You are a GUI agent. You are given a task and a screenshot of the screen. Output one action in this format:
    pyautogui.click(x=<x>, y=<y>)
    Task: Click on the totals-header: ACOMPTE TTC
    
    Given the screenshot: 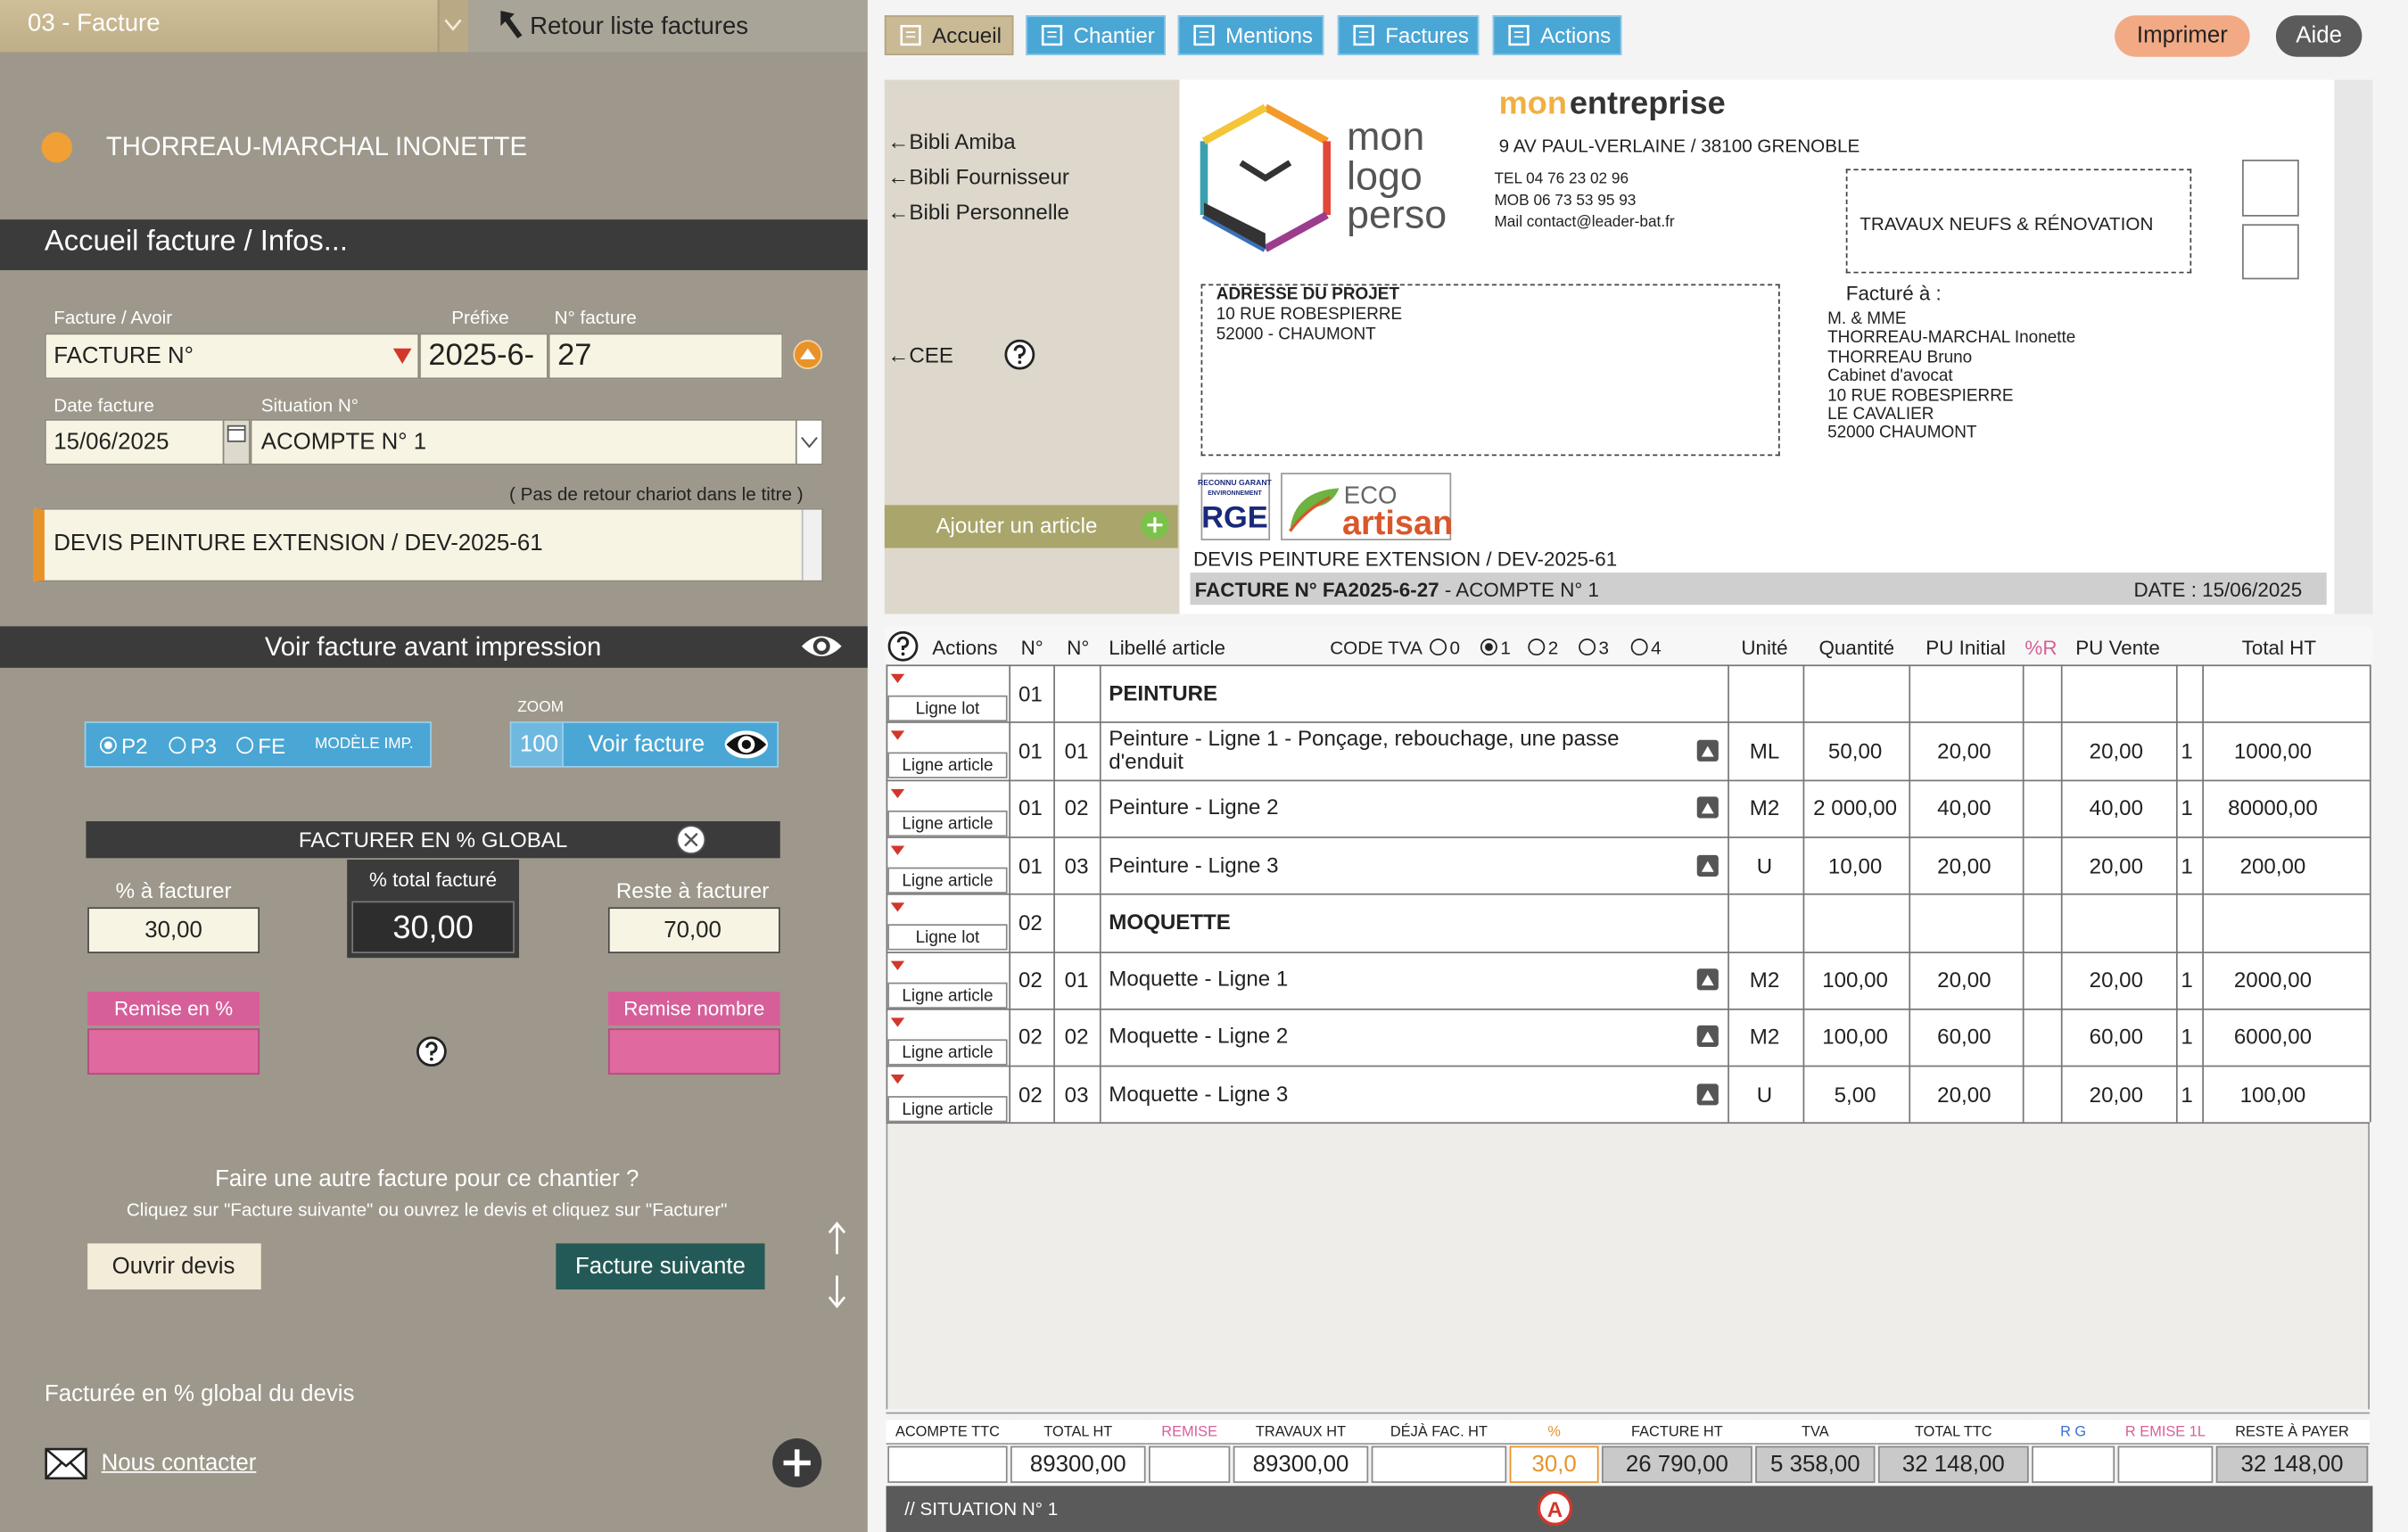 What is the action you would take?
    pyautogui.click(x=947, y=1432)
    